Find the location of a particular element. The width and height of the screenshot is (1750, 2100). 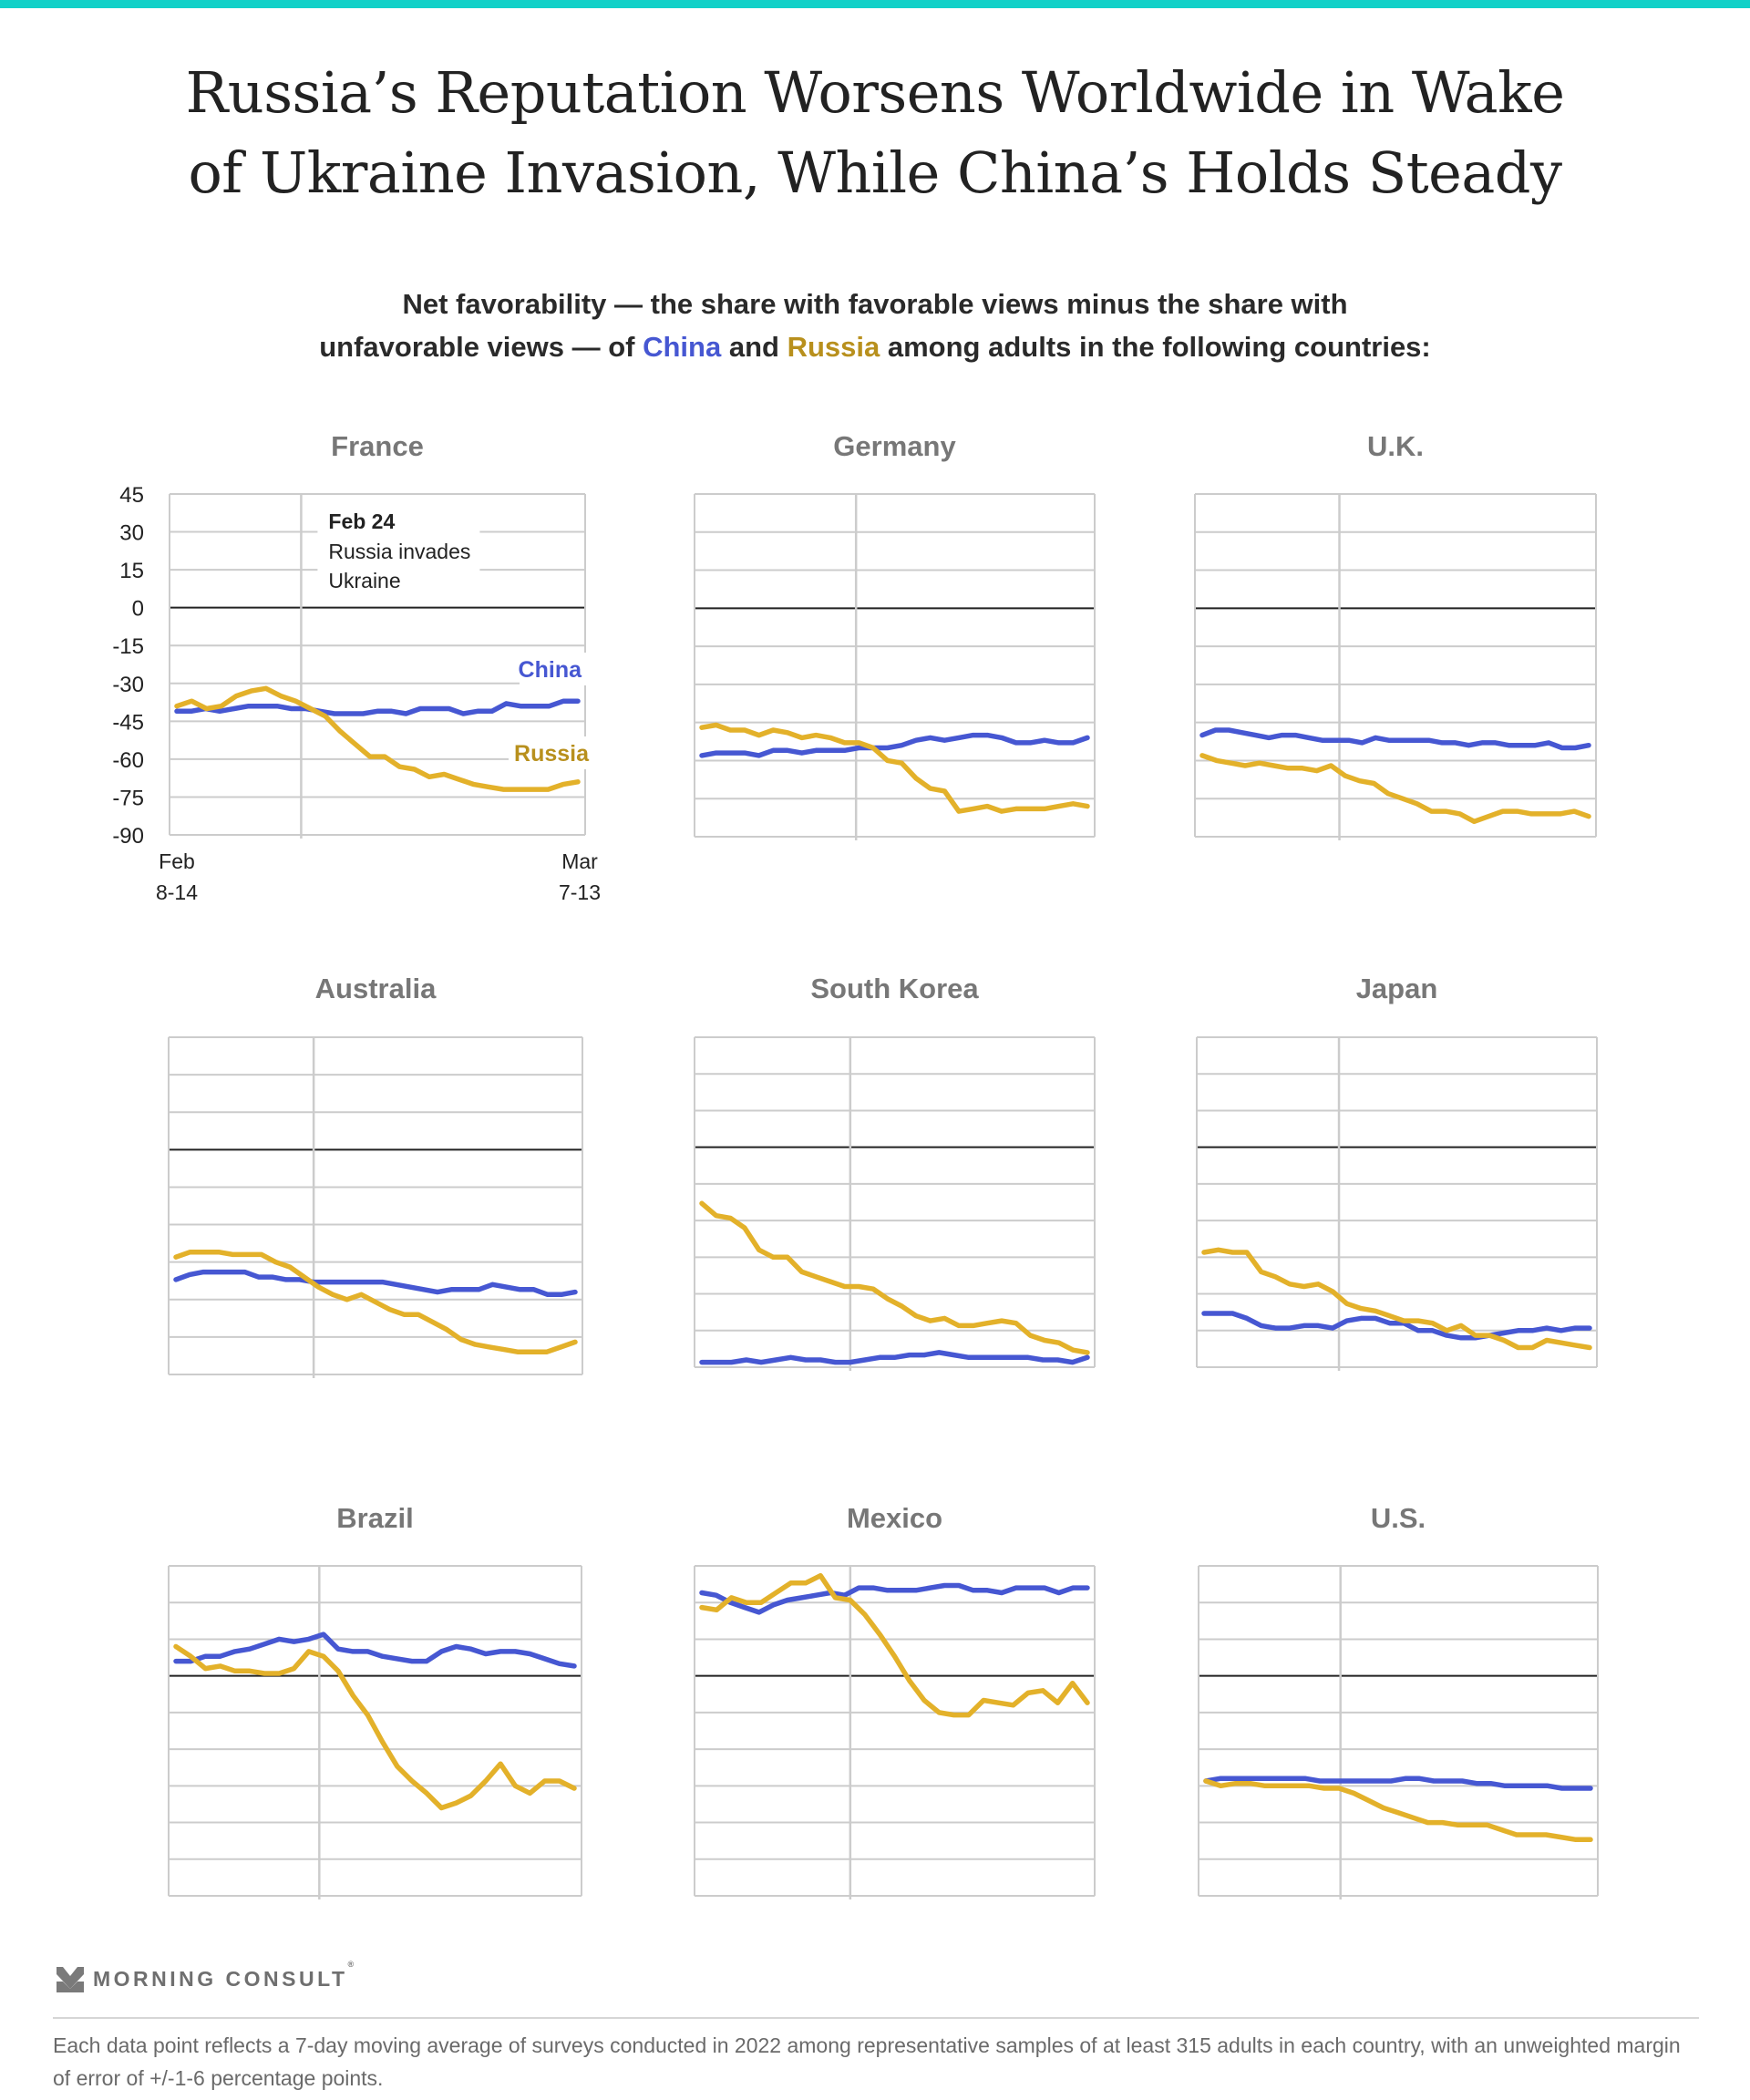

chart-title: U.S. is located at coordinates (1399, 1518).